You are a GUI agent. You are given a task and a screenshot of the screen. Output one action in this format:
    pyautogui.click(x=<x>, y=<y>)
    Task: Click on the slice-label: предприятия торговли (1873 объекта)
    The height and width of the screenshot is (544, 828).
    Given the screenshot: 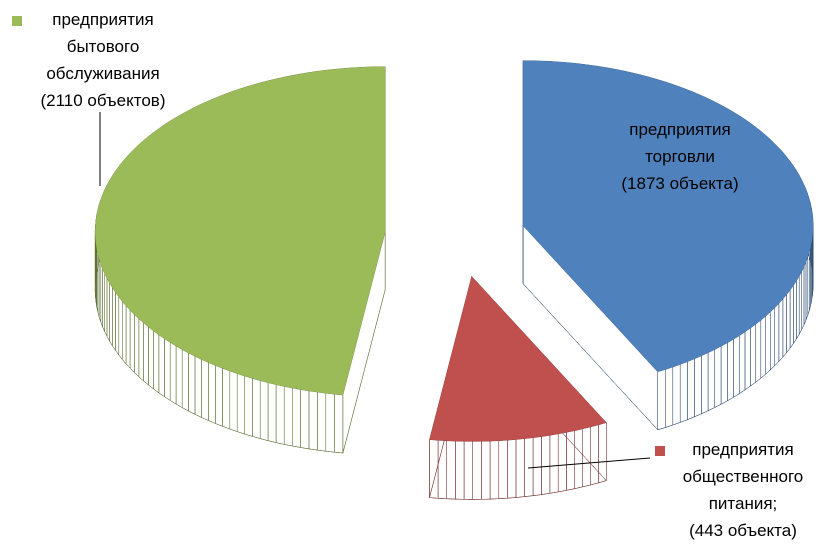 What is the action you would take?
    pyautogui.click(x=680, y=156)
    